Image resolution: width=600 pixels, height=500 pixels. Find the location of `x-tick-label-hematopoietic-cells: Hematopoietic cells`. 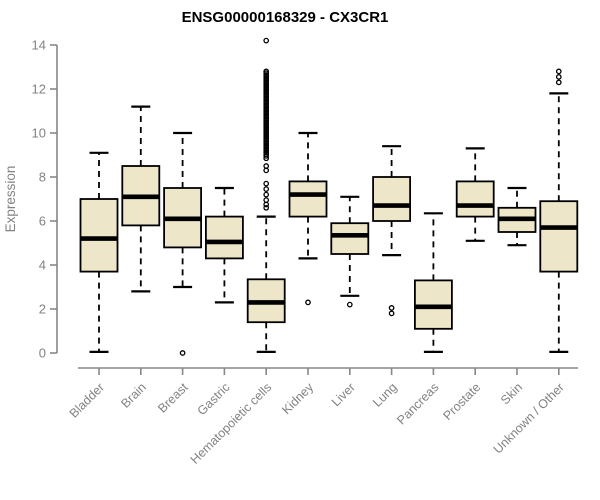

x-tick-label-hematopoietic-cells: Hematopoietic cells is located at coordinates (231, 423).